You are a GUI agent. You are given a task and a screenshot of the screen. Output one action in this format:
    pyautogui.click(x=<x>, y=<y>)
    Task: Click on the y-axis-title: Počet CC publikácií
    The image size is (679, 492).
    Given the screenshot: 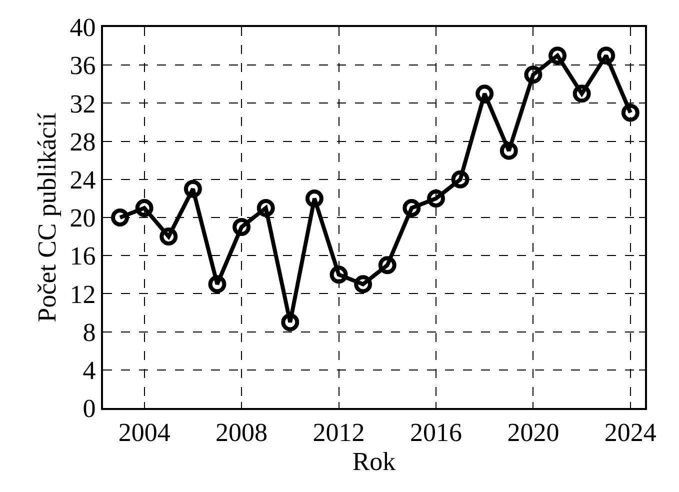 What is the action you would take?
    pyautogui.click(x=47, y=217)
    